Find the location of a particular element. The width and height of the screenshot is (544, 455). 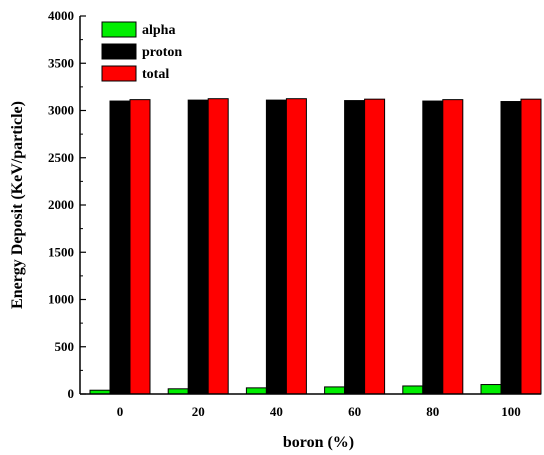

legend-swatch-total is located at coordinates (119, 73).